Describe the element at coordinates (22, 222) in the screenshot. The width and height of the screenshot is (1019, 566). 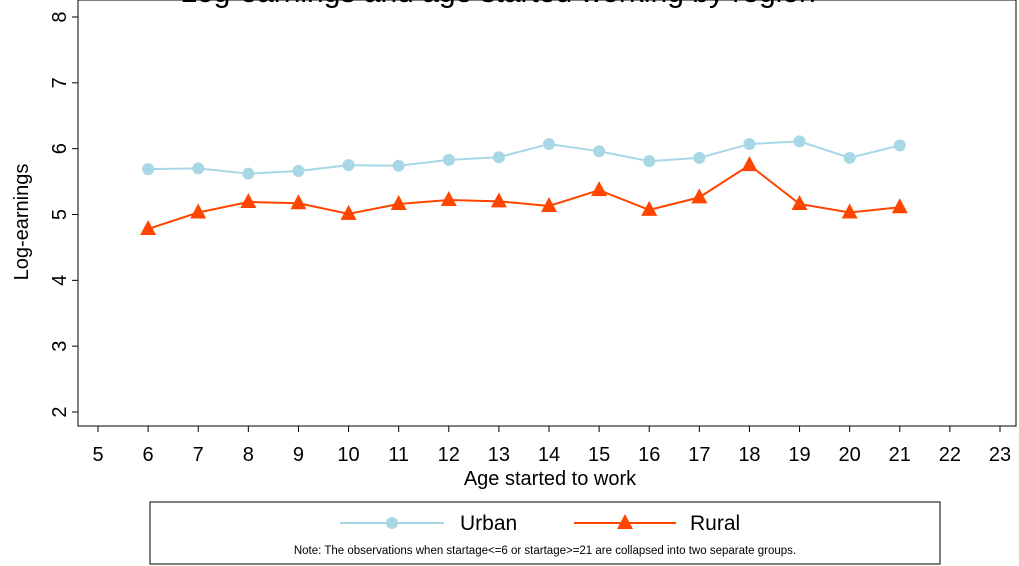
I see `y-axis-label: Log-earnings` at that location.